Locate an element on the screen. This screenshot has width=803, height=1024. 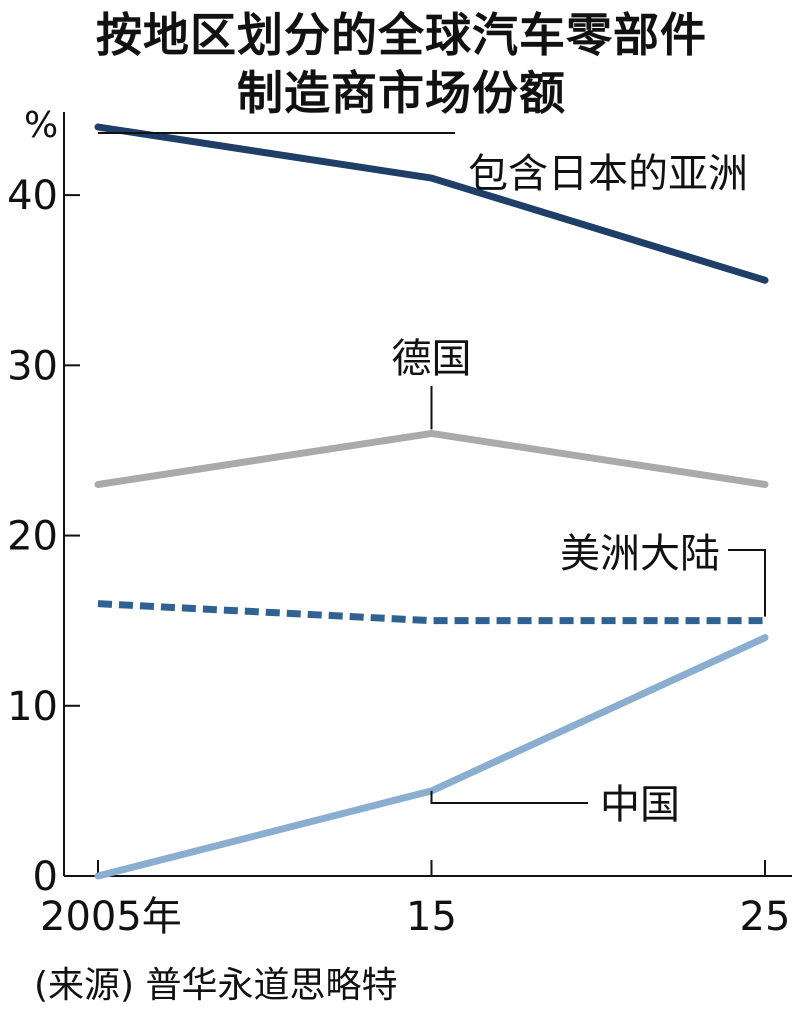
y-tick-label: 0 is located at coordinates (45, 877).